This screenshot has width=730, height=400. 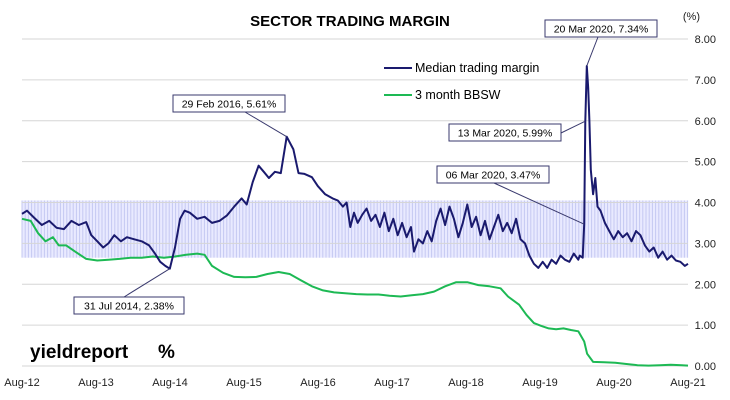 I want to click on annotation-callout: 06 Mar 2020, 3.47%, so click(x=510, y=195).